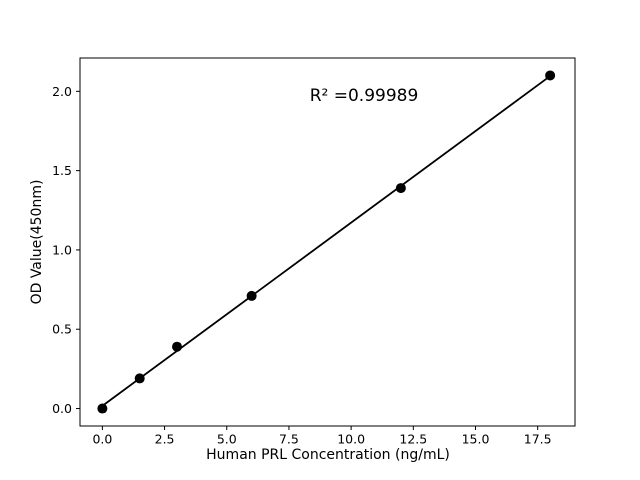 This screenshot has height=480, width=640. I want to click on y-tick-label: 1.5, so click(62, 170).